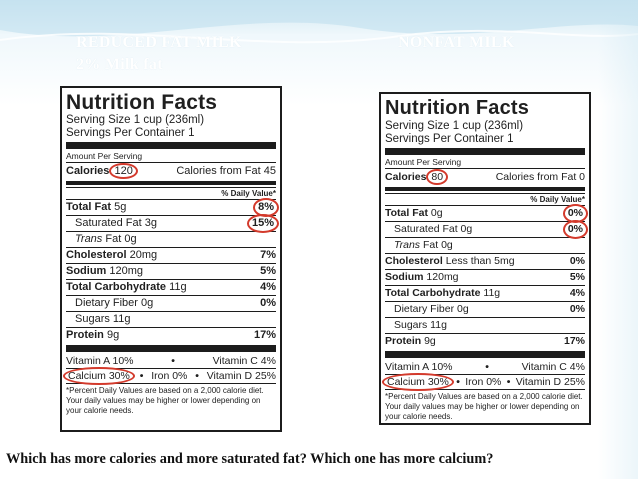  What do you see at coordinates (172, 223) in the screenshot?
I see `saturated-fat-row: Saturated Fat 3g 15%` at bounding box center [172, 223].